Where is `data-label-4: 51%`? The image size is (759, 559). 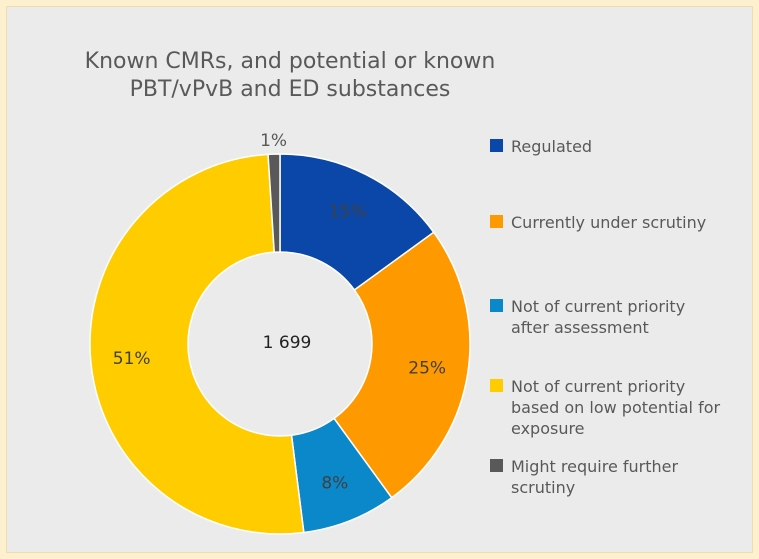 data-label-4: 51% is located at coordinates (132, 359).